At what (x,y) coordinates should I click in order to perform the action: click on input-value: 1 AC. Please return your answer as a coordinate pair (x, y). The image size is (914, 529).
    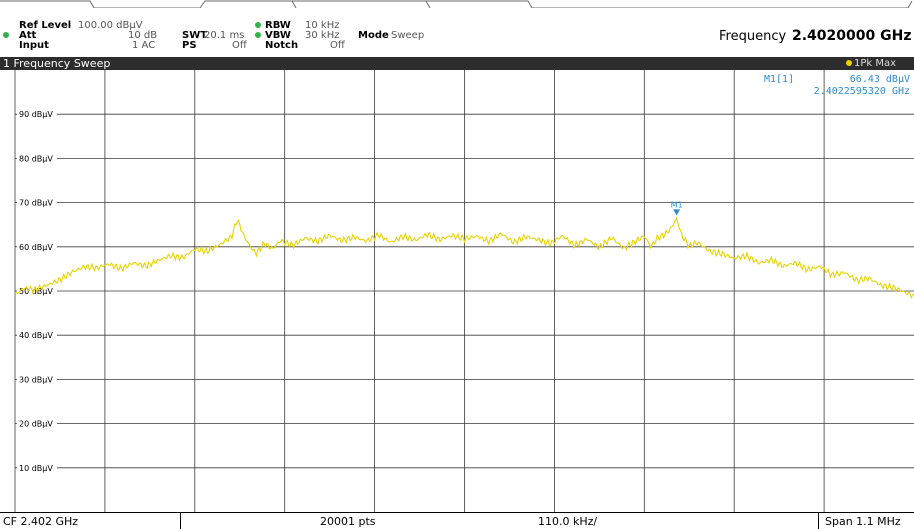
    Looking at the image, I should click on (144, 45).